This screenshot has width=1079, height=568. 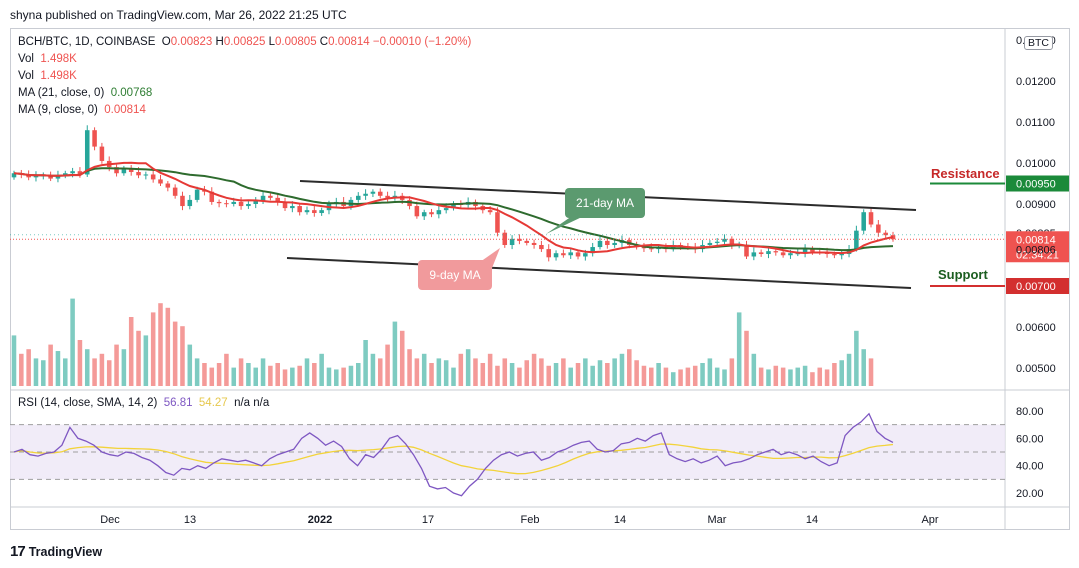 I want to click on price-tick-label: 0.00900, so click(x=1036, y=205).